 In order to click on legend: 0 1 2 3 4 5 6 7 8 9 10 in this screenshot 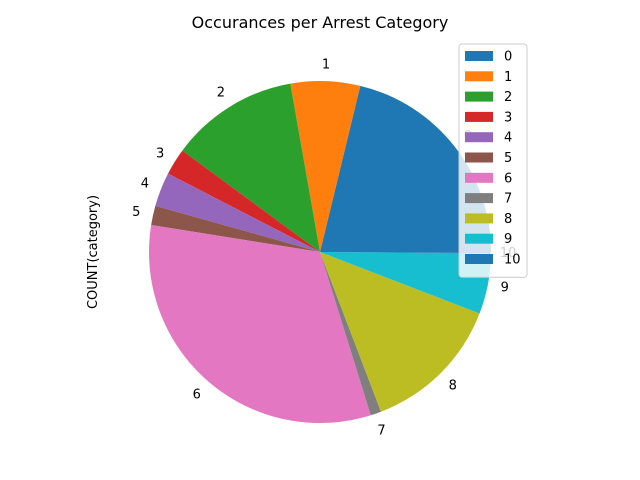, I will do `click(493, 160)`.